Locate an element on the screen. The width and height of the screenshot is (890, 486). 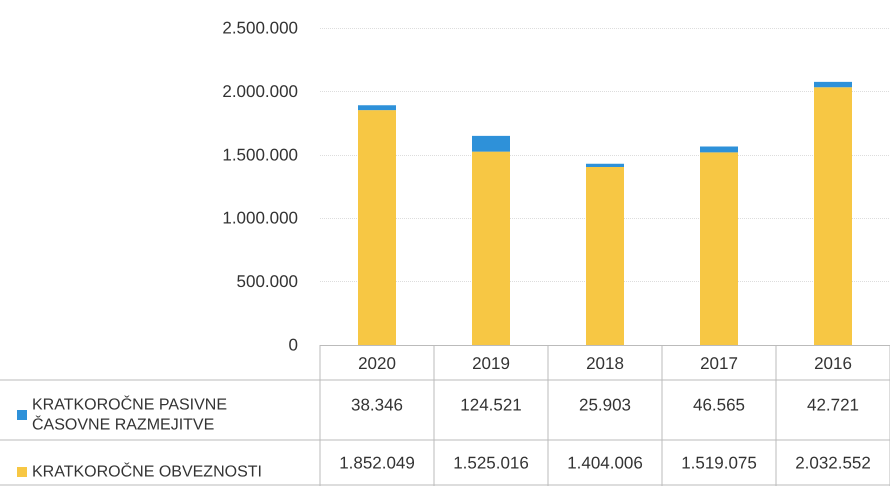
data-label: 38.346 is located at coordinates (377, 405).